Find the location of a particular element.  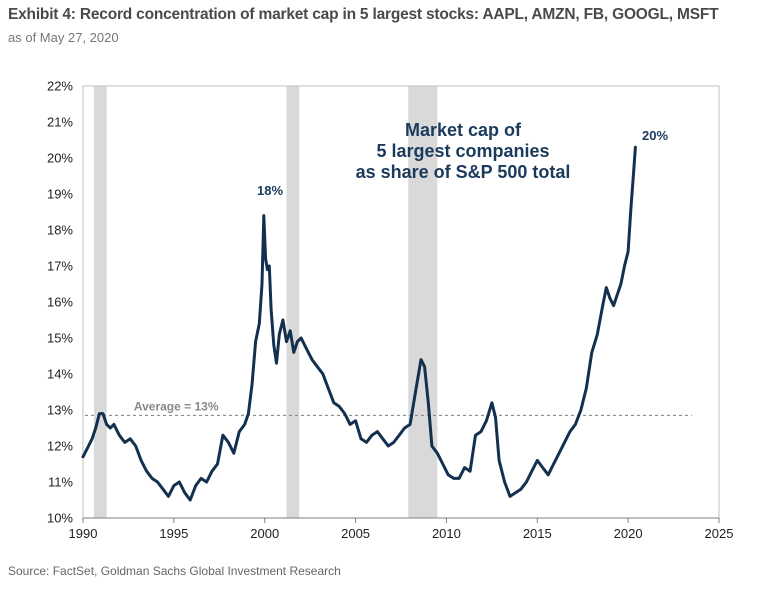

y-tick-label: 18% is located at coordinates (60, 230).